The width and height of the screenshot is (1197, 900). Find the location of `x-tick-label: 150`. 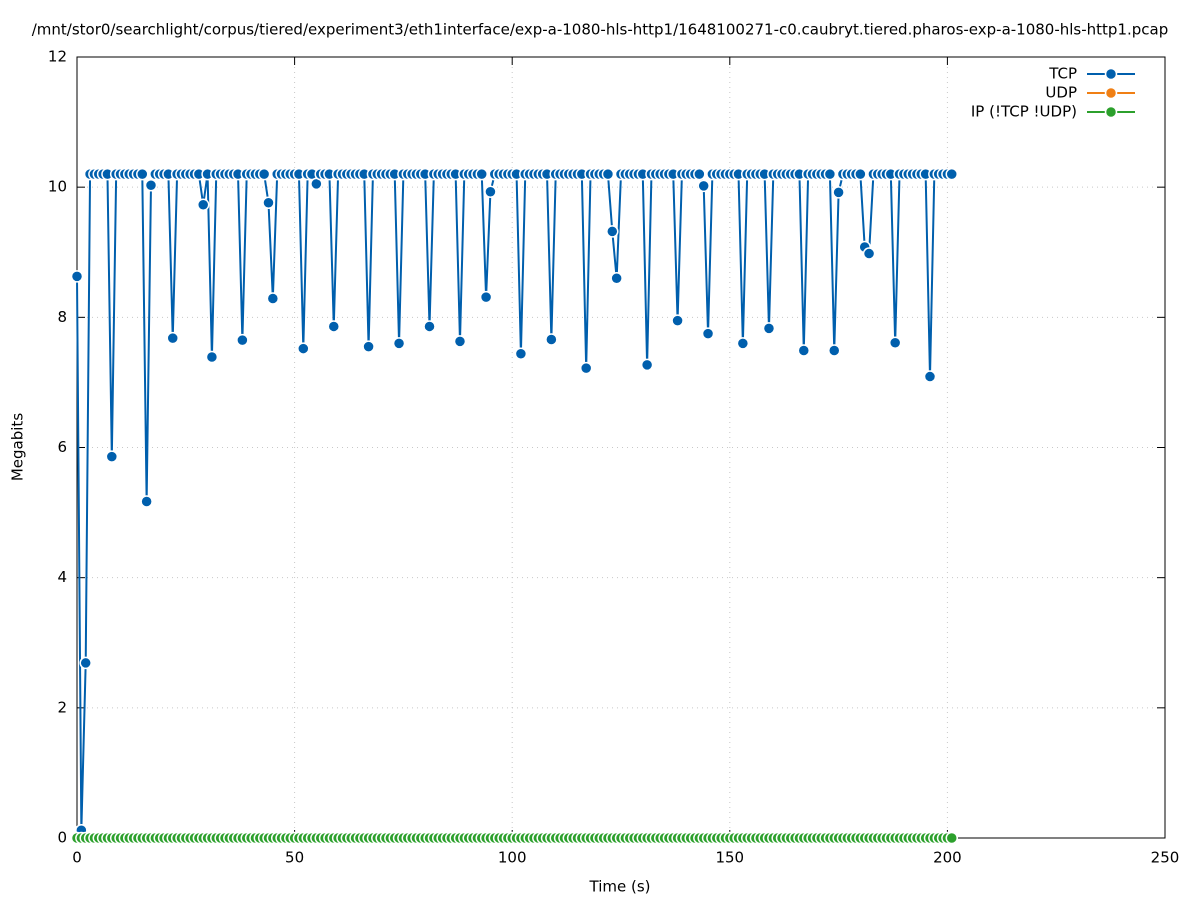

x-tick-label: 150 is located at coordinates (729, 858).